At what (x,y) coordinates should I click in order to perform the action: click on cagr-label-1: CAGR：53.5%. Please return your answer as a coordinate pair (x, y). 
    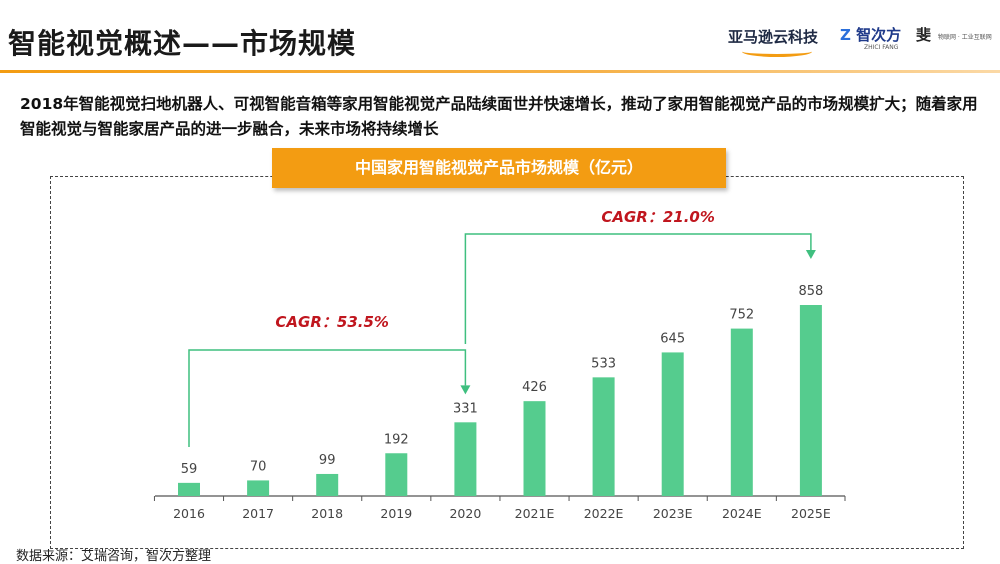
    Looking at the image, I should click on (332, 322).